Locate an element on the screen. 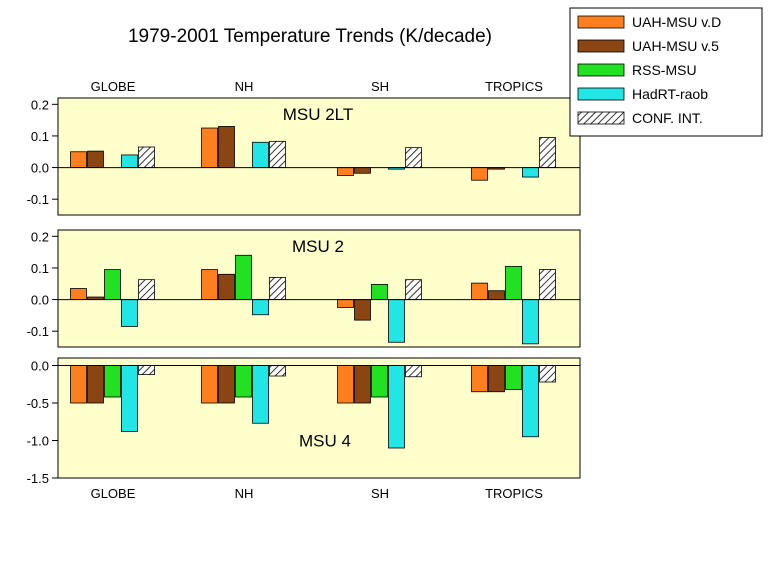  top-category-label-tropics: TROPICS is located at coordinates (514, 86).